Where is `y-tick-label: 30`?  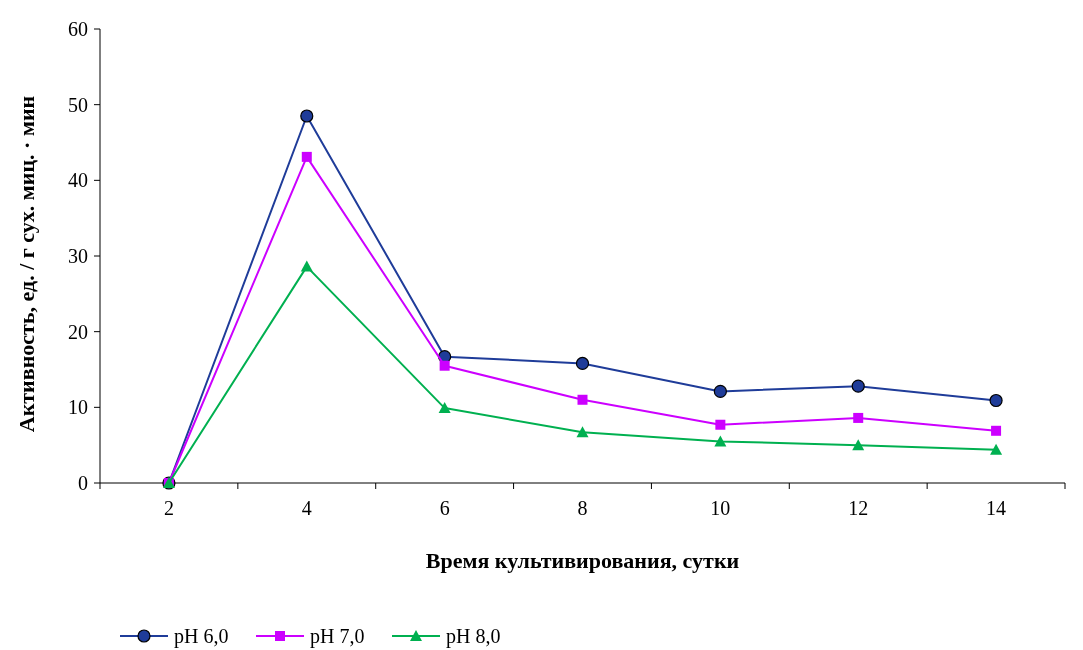 y-tick-label: 30 is located at coordinates (78, 256).